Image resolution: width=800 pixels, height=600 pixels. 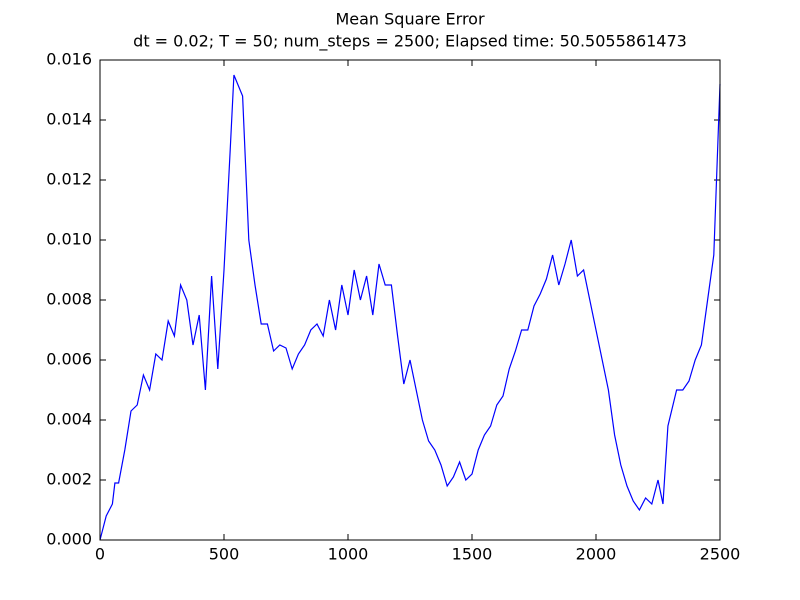 I want to click on y-tick-label: 0.016, so click(x=69, y=59).